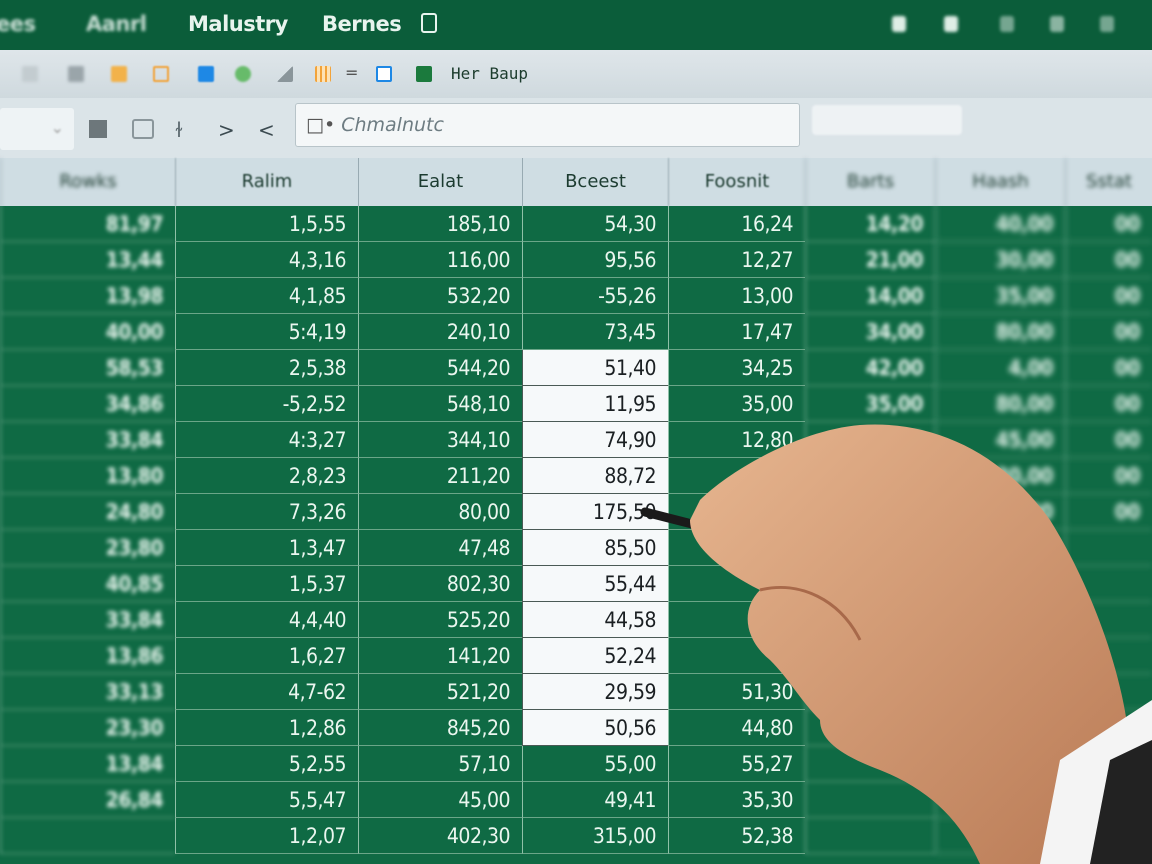 The height and width of the screenshot is (864, 1152). What do you see at coordinates (547, 125) in the screenshot?
I see `formula-input: □• Chmalnutc` at bounding box center [547, 125].